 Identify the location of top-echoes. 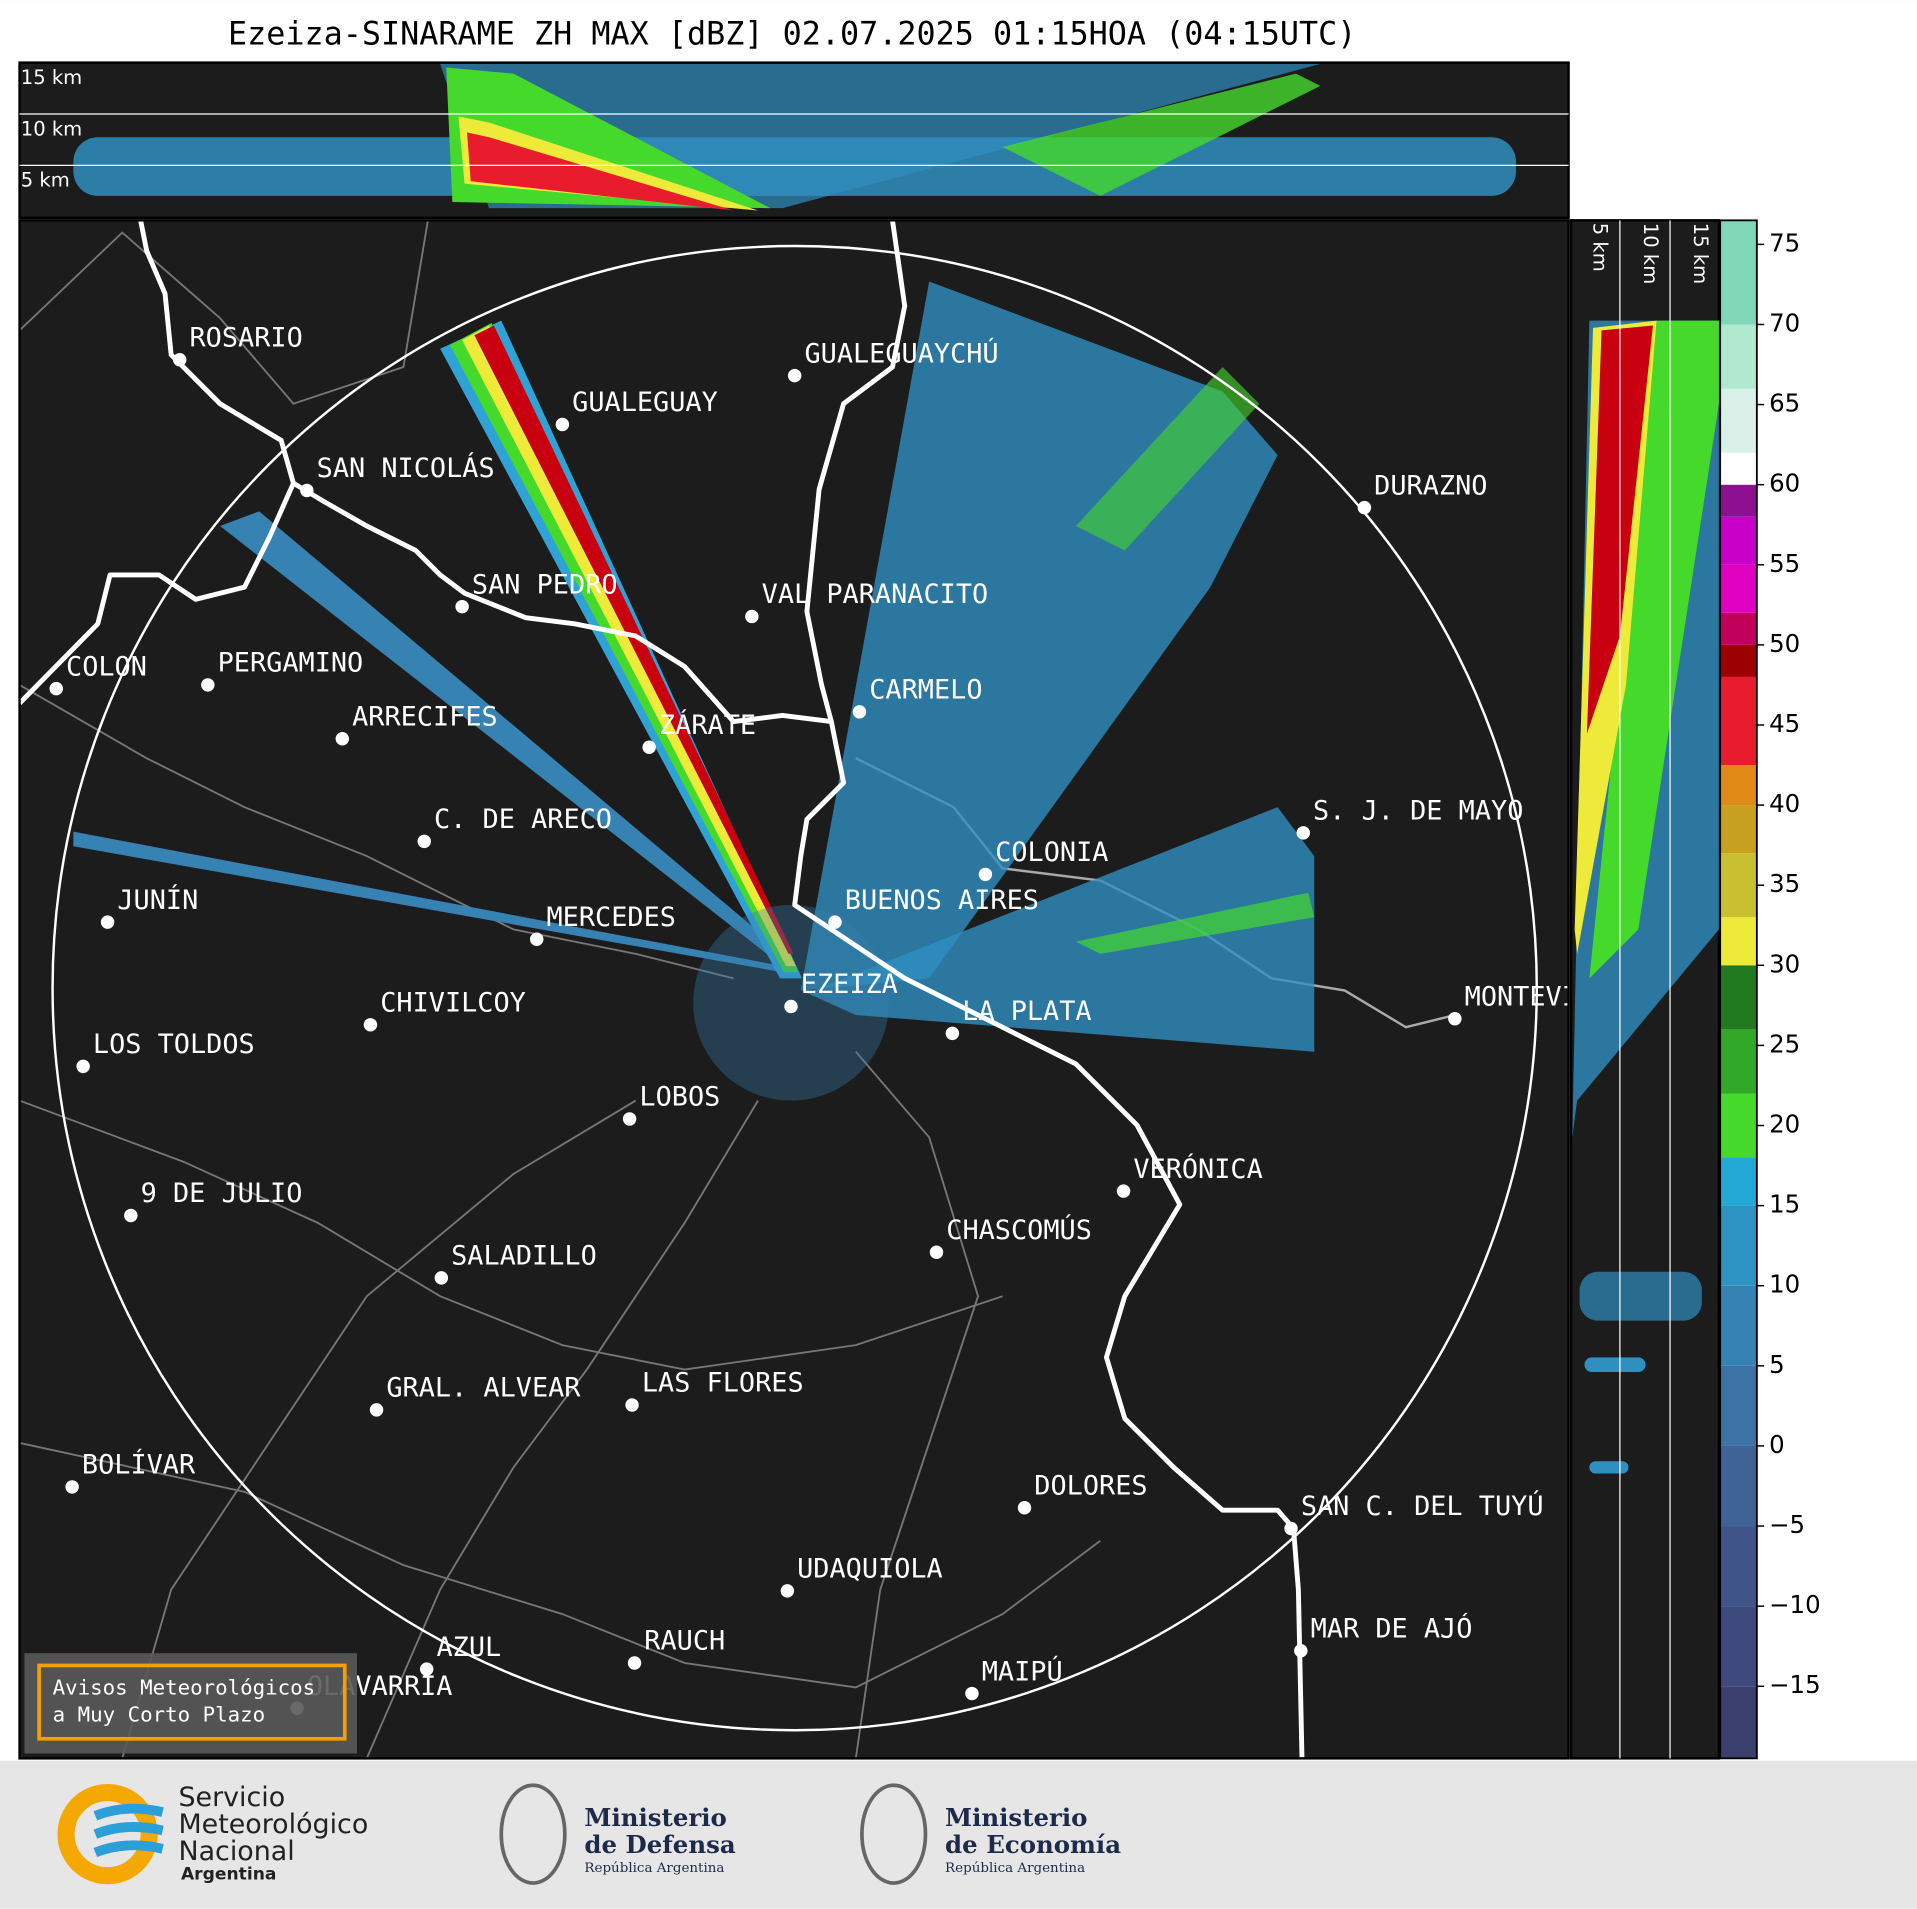
(794, 137).